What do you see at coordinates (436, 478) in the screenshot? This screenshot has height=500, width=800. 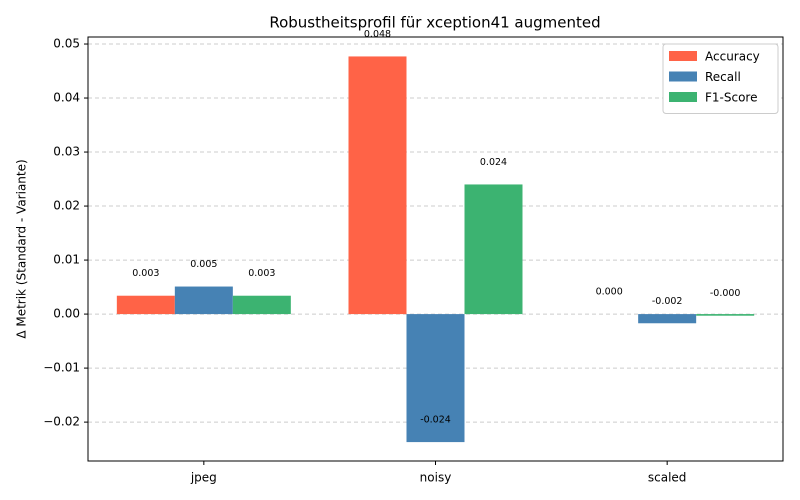 I see `x-tick-label: noisy` at bounding box center [436, 478].